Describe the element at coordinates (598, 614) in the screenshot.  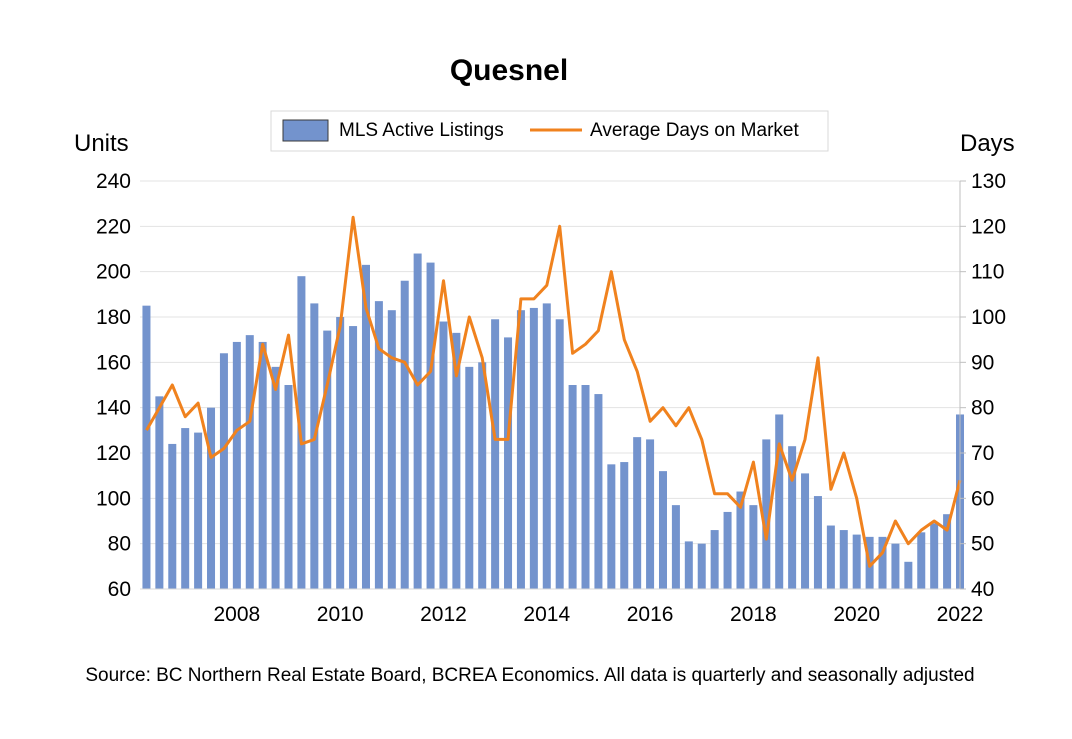
I see `x-tick-labels: 2008 2010 2012 2014 2016 2018 2020 2022` at that location.